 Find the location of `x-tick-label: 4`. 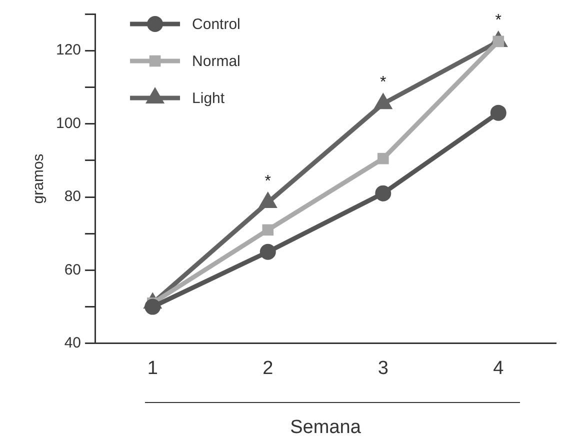

x-tick-label: 4 is located at coordinates (498, 369).